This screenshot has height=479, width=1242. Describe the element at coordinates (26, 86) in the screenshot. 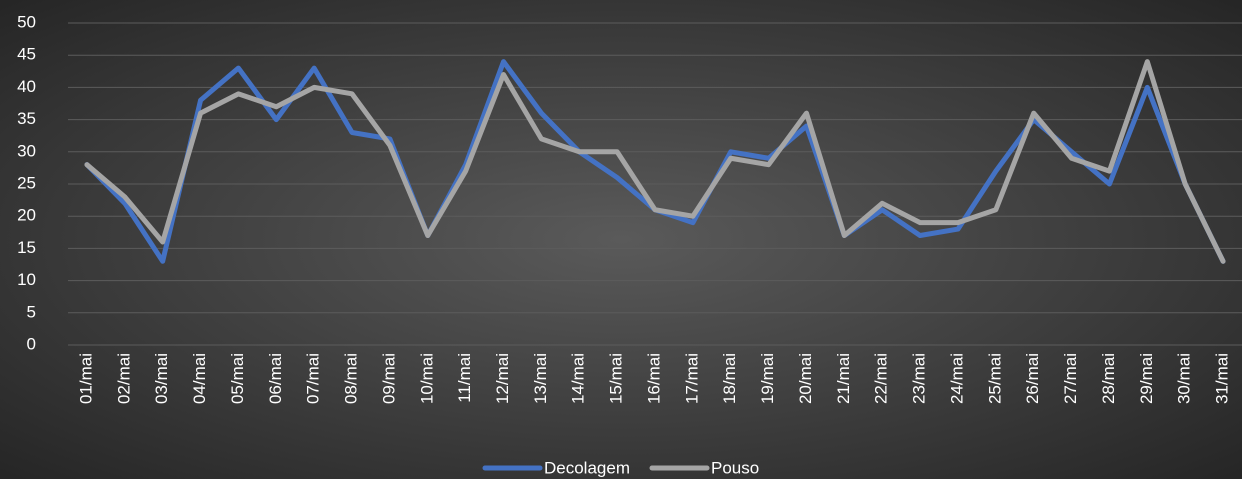

I see `y-tick-label: 40` at that location.